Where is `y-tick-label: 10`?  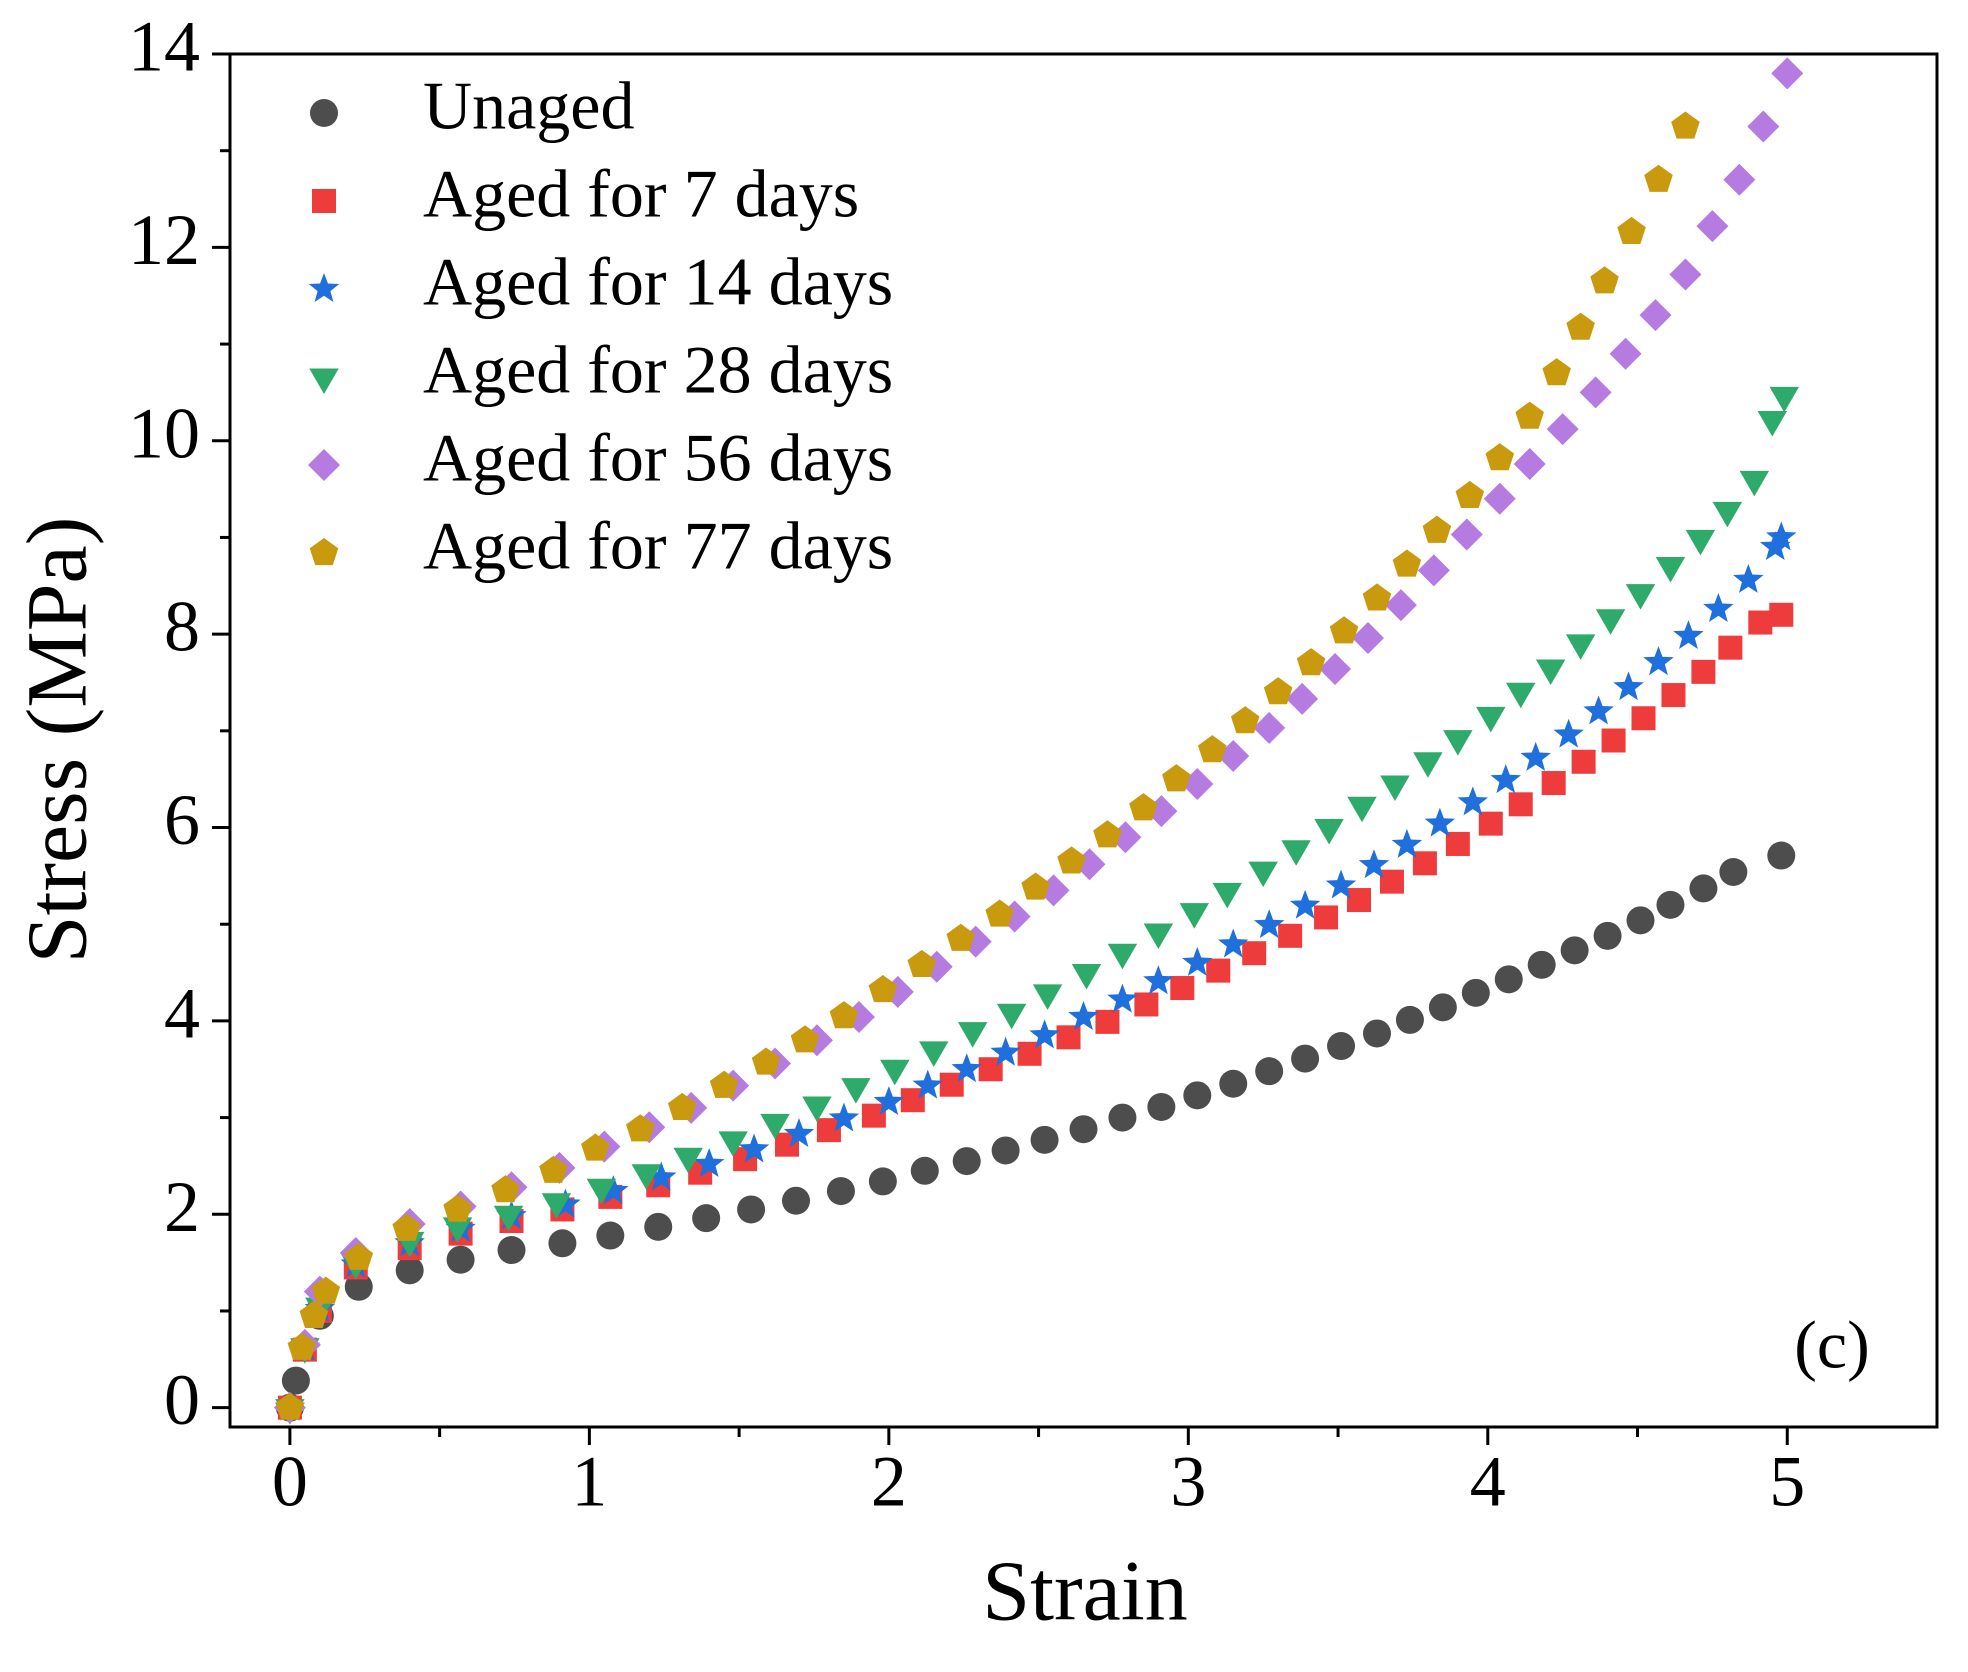
y-tick-label: 10 is located at coordinates (164, 433).